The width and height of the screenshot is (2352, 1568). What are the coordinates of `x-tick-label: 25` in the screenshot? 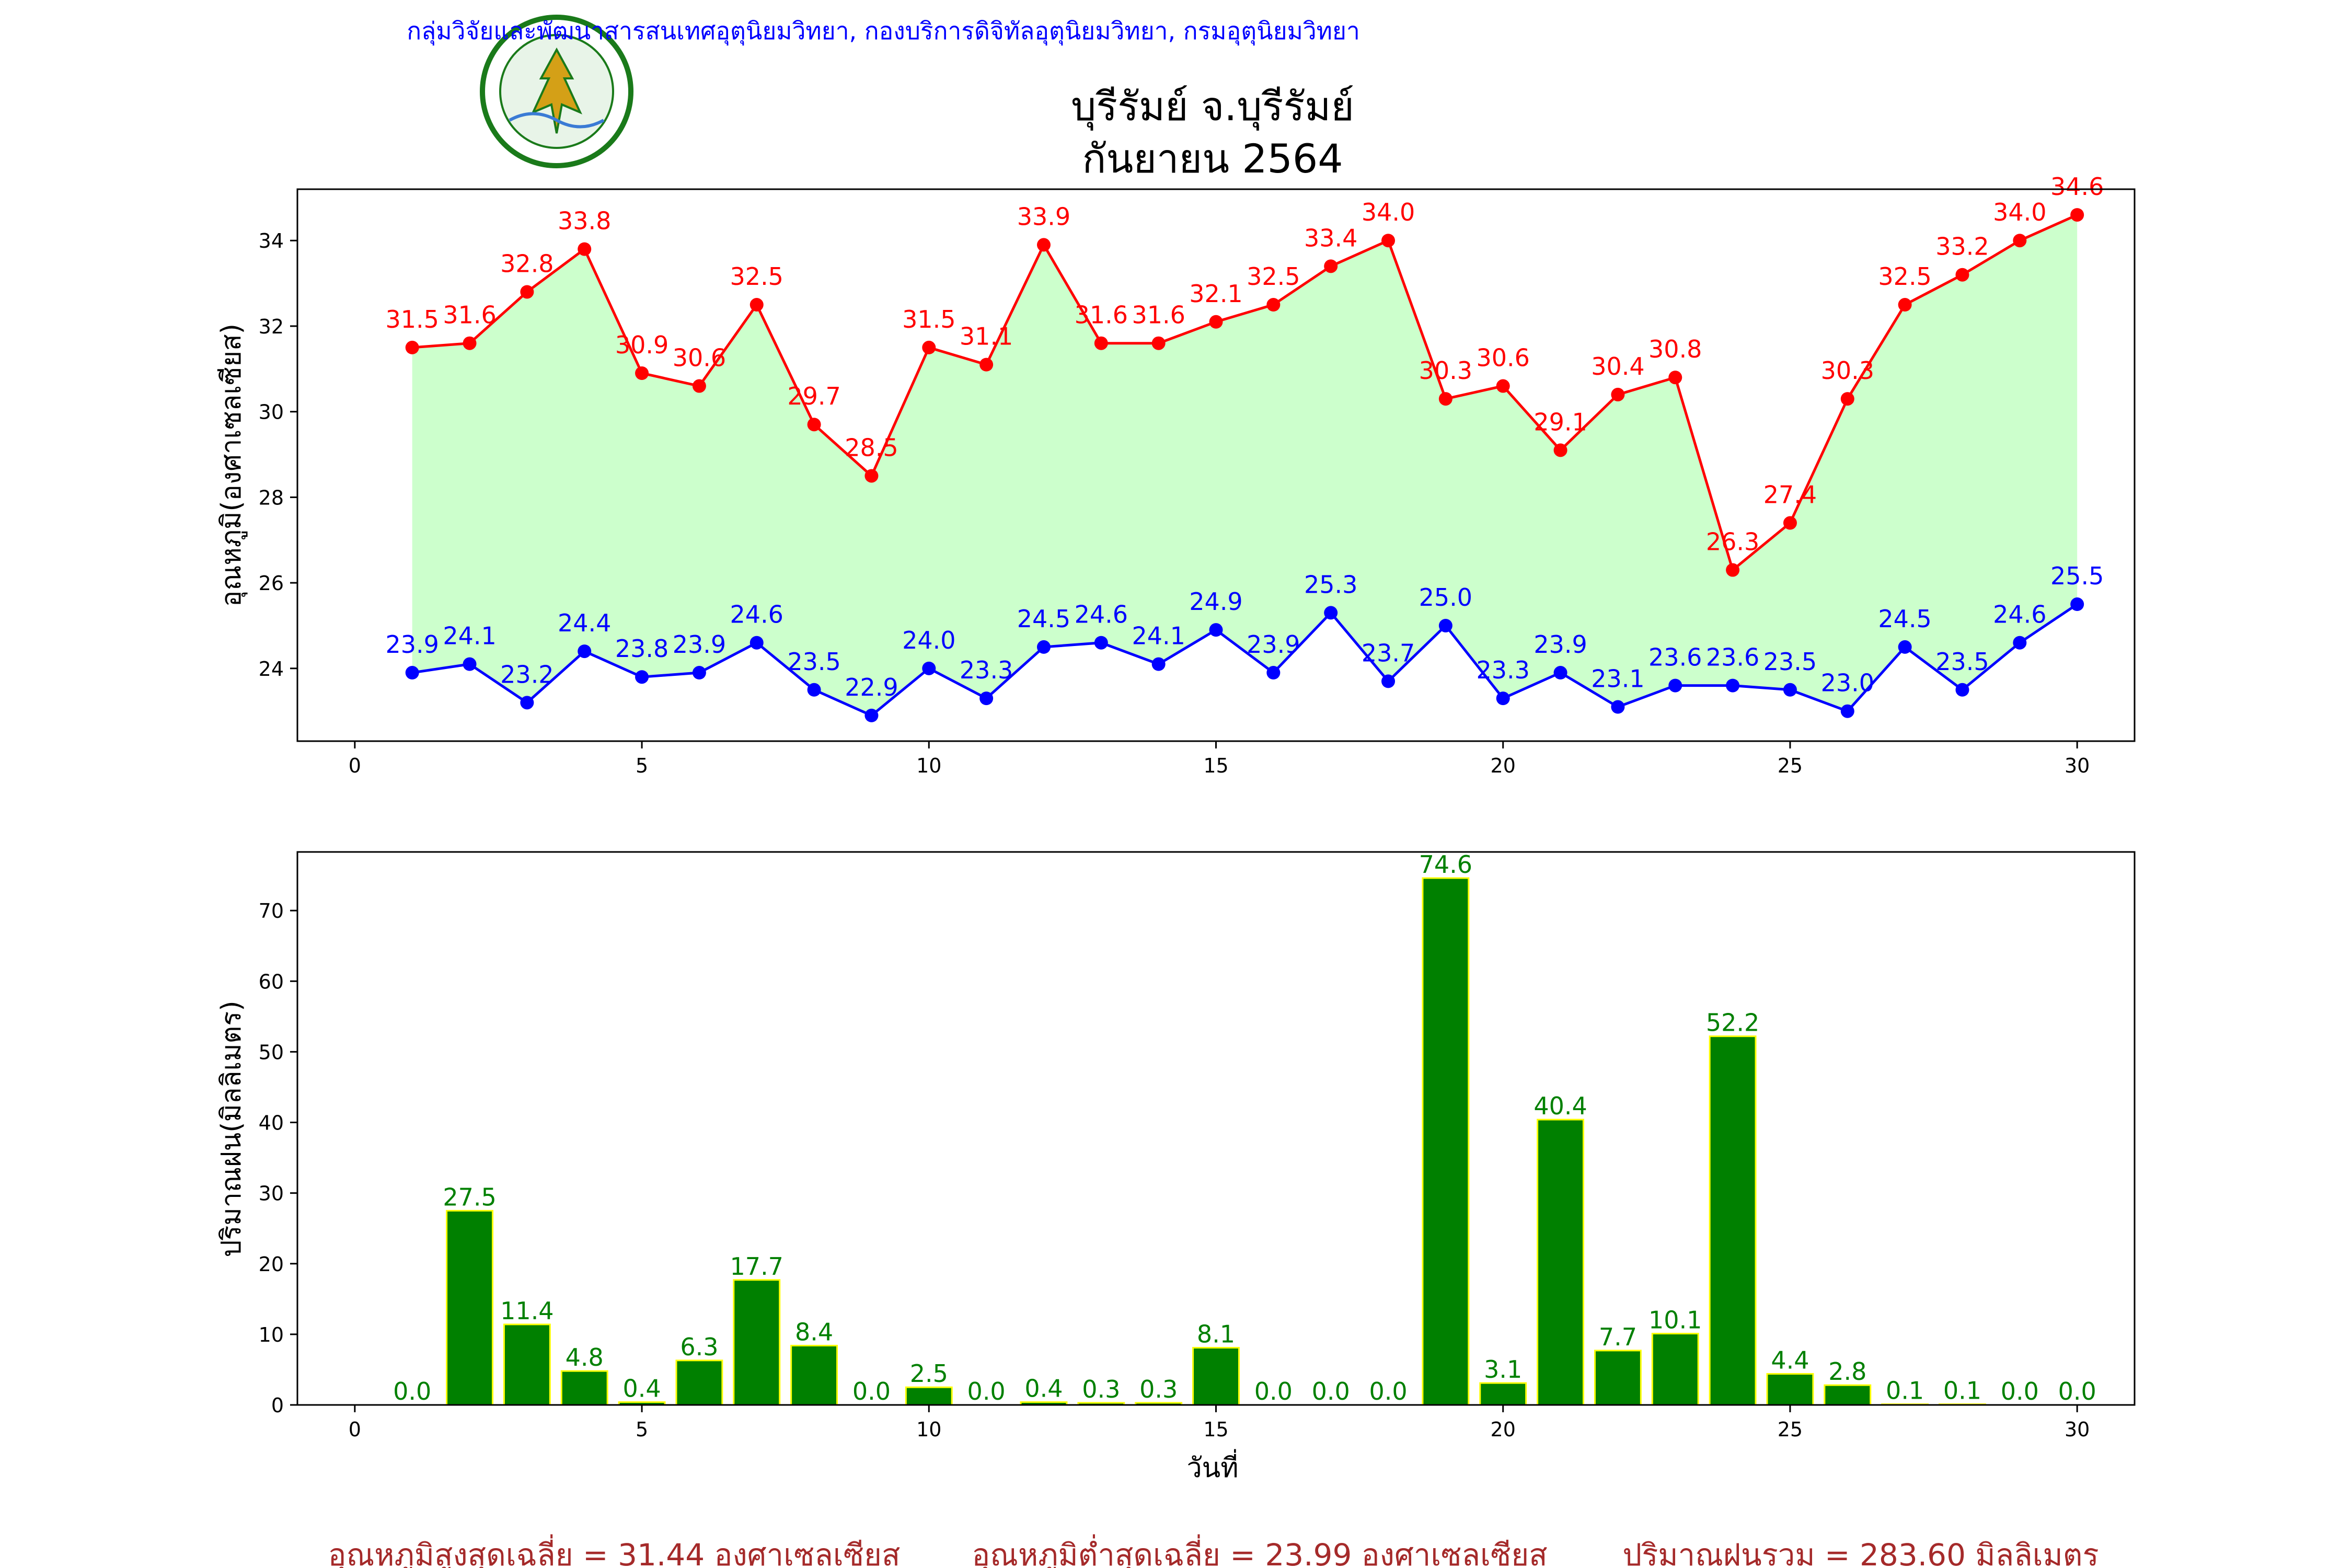 It's located at (1790, 1429).